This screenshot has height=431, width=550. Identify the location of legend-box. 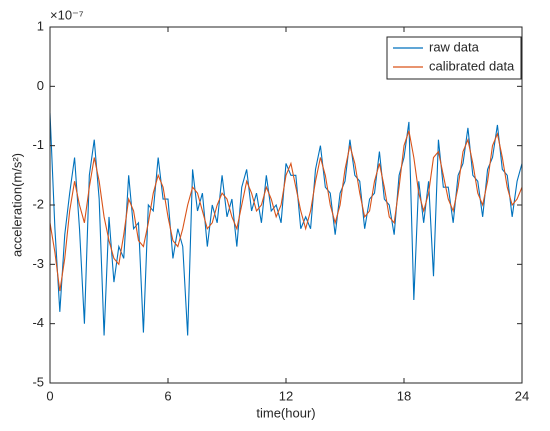
(454, 58).